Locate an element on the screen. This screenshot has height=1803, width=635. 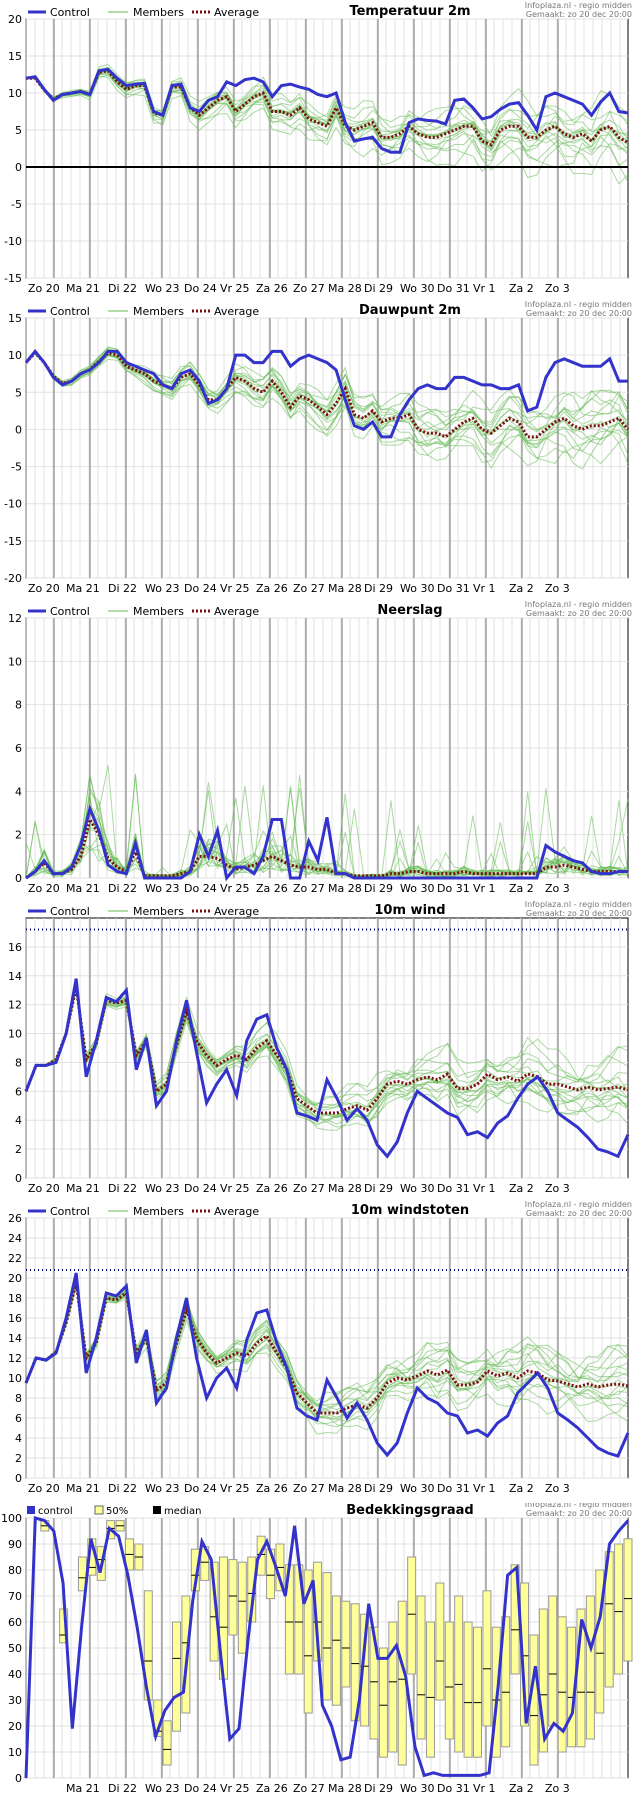
legend-box-swatch is located at coordinates (99, 1510).